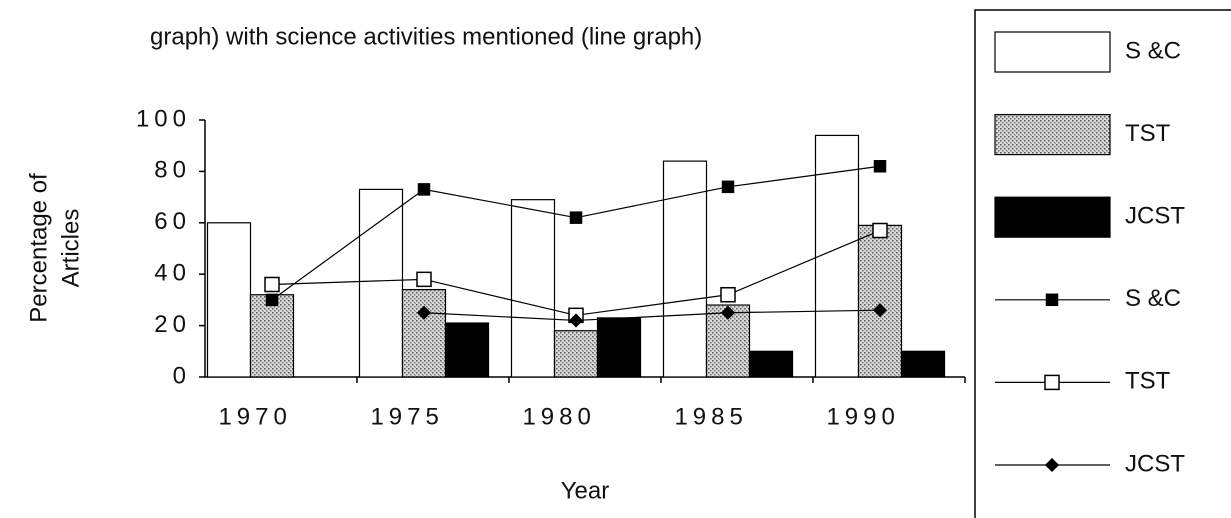 Image resolution: width=1231 pixels, height=518 pixels. I want to click on y-tick-label: 40, so click(172, 273).